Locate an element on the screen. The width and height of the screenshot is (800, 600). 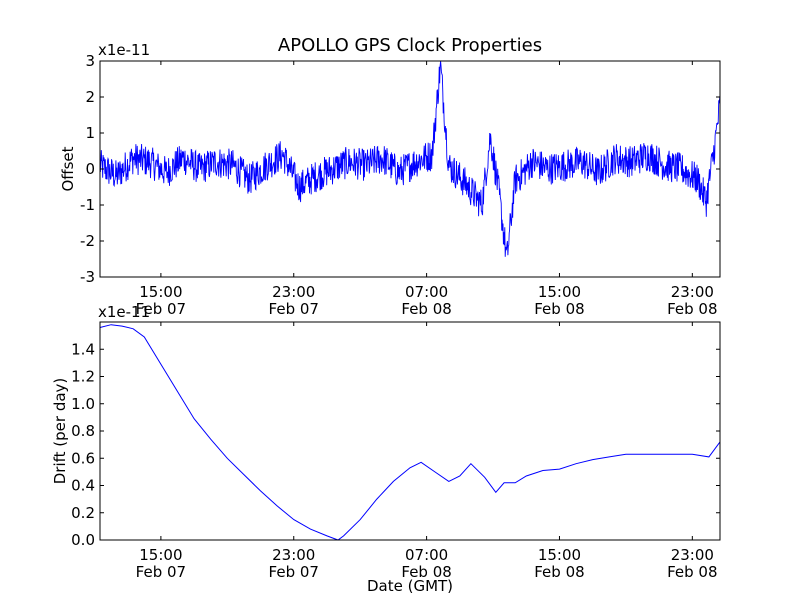
drift-multiplier-label: x1e-11 is located at coordinates (124, 312).